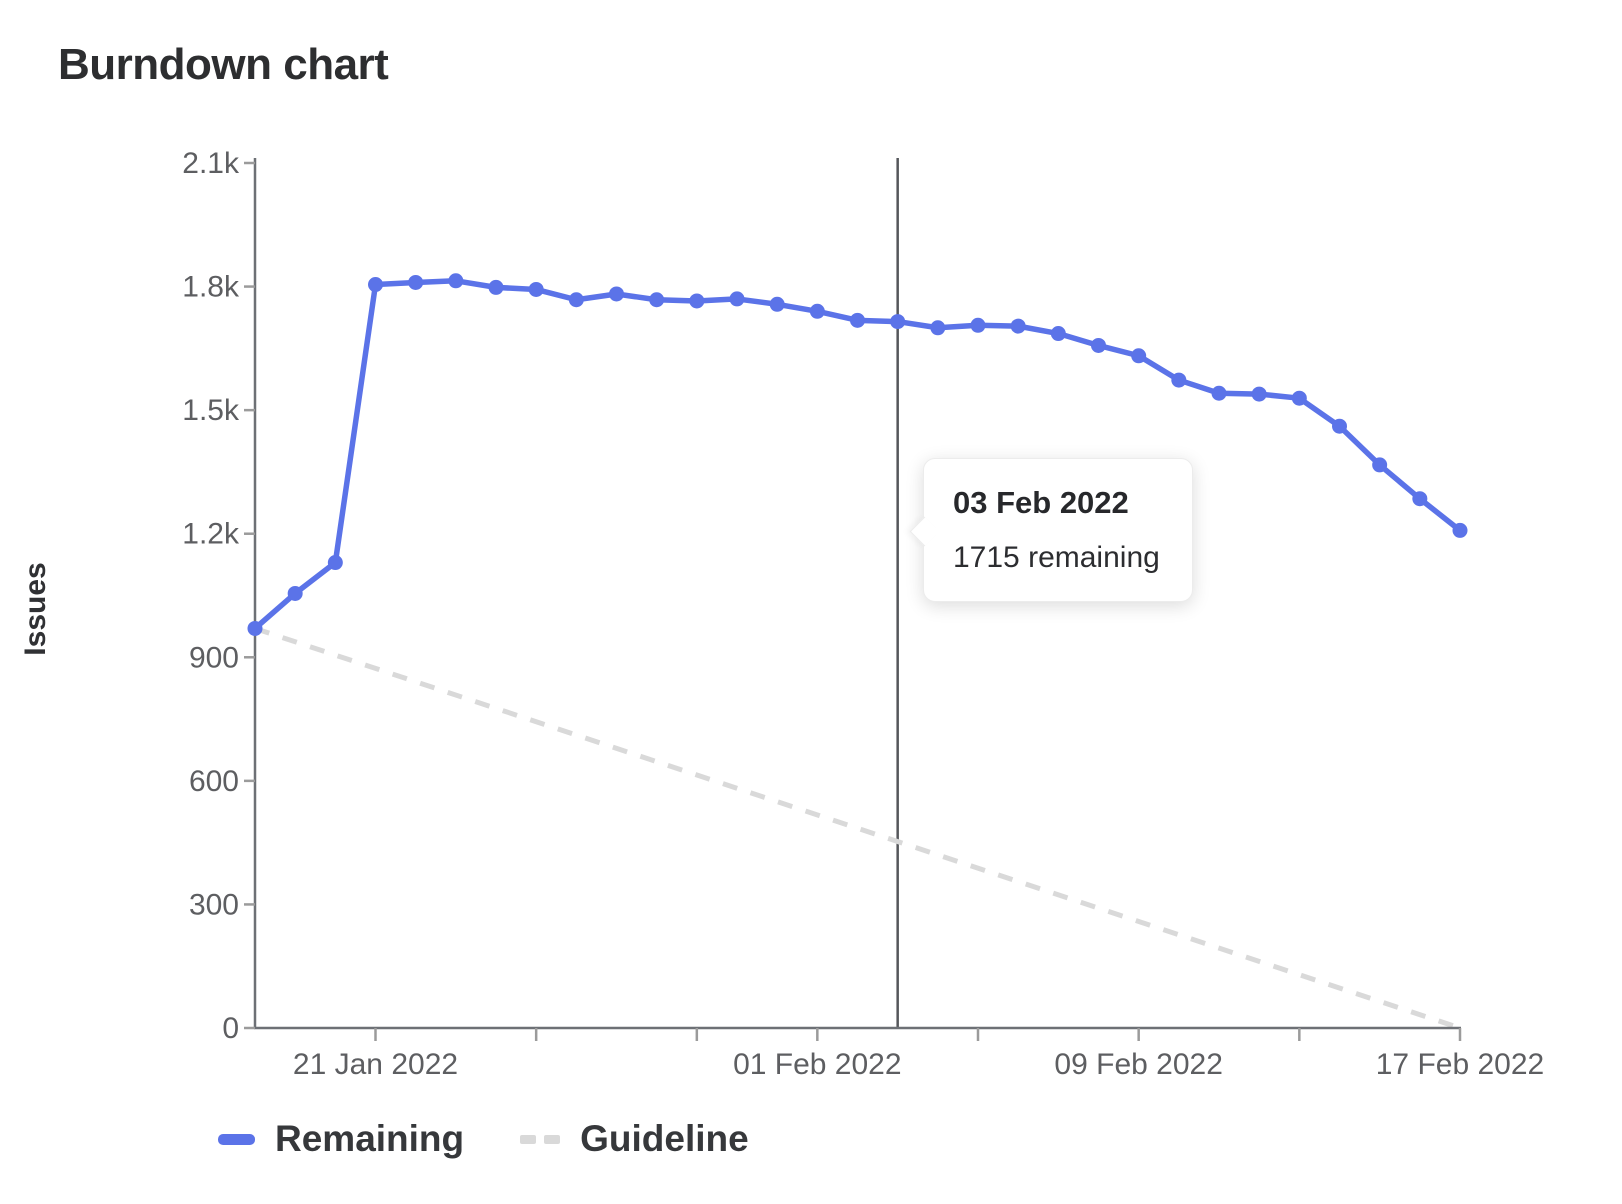  What do you see at coordinates (1138, 1064) in the screenshot?
I see `x-axis-tick-label: 09 Feb 2022` at bounding box center [1138, 1064].